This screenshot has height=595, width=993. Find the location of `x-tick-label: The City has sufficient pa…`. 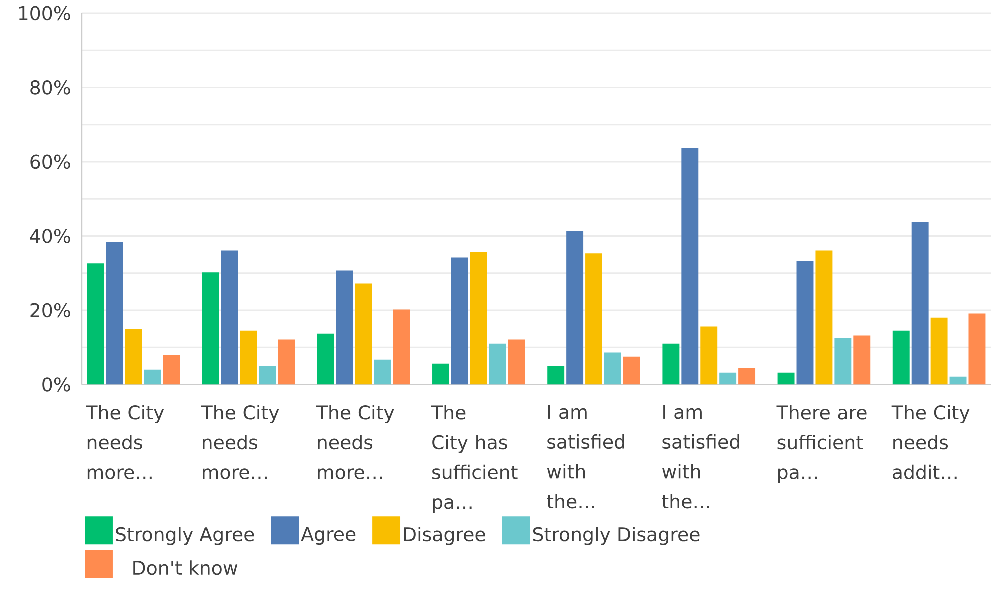

x-tick-label: The City has sufficient pa… is located at coordinates (474, 459).